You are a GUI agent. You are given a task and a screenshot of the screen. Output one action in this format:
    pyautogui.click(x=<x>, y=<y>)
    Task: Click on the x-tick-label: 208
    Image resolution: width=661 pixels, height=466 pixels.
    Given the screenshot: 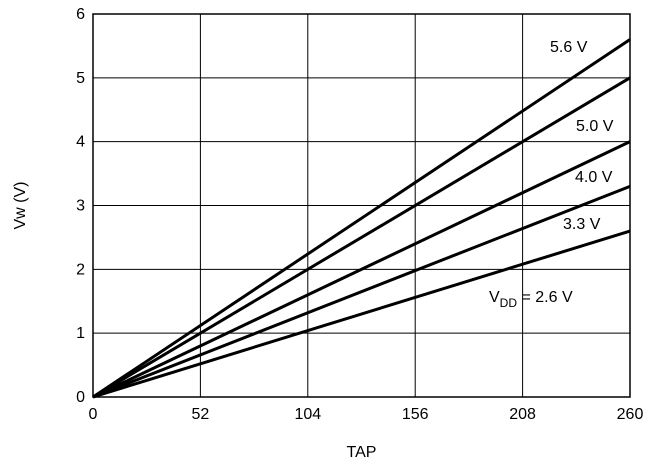 What is the action you would take?
    pyautogui.click(x=522, y=414)
    